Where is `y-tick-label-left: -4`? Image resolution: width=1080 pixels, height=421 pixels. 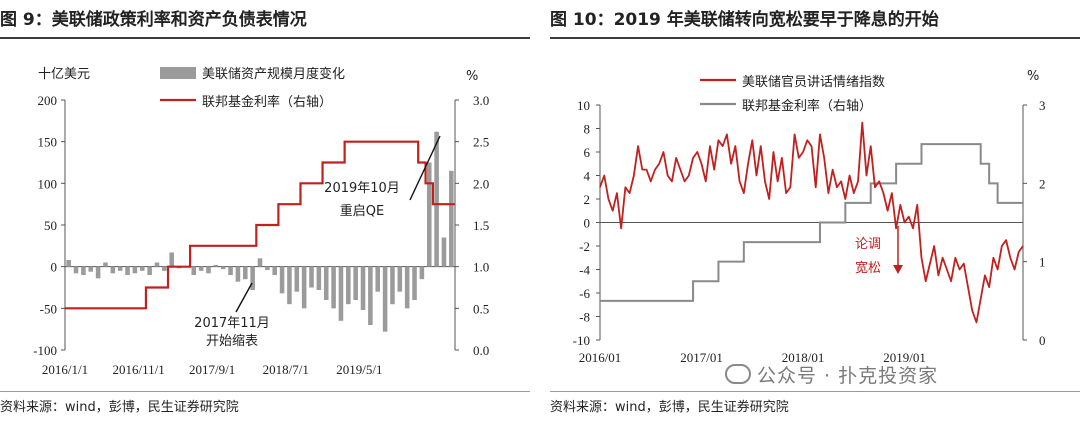 y-tick-label-left: -4 is located at coordinates (584, 270).